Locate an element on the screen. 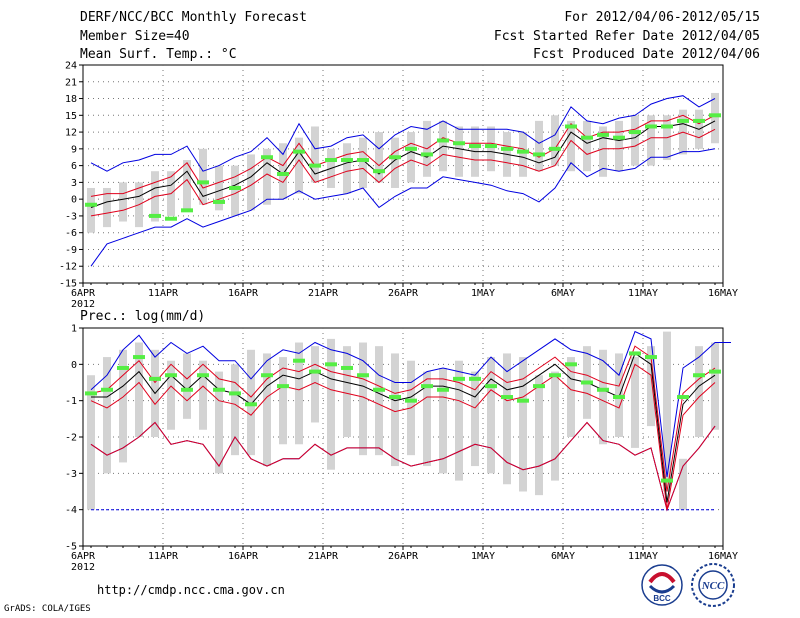 Image resolution: width=800 pixels, height=618 pixels. p0-upper-percentile-line is located at coordinates (403, 155).